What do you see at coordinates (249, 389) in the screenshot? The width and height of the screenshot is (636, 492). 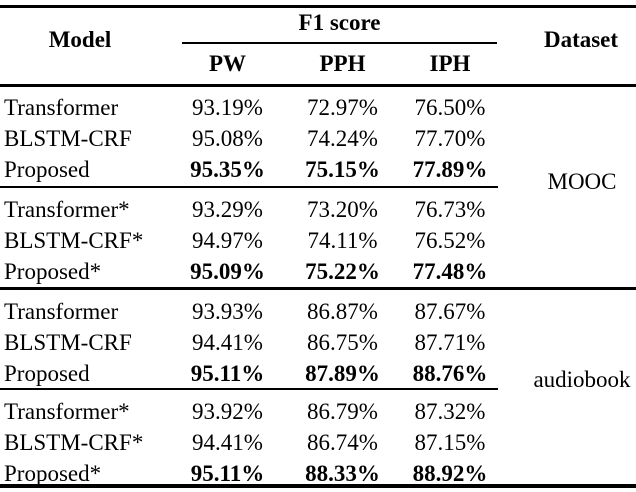 I see `audiobook-subsection-divider` at bounding box center [249, 389].